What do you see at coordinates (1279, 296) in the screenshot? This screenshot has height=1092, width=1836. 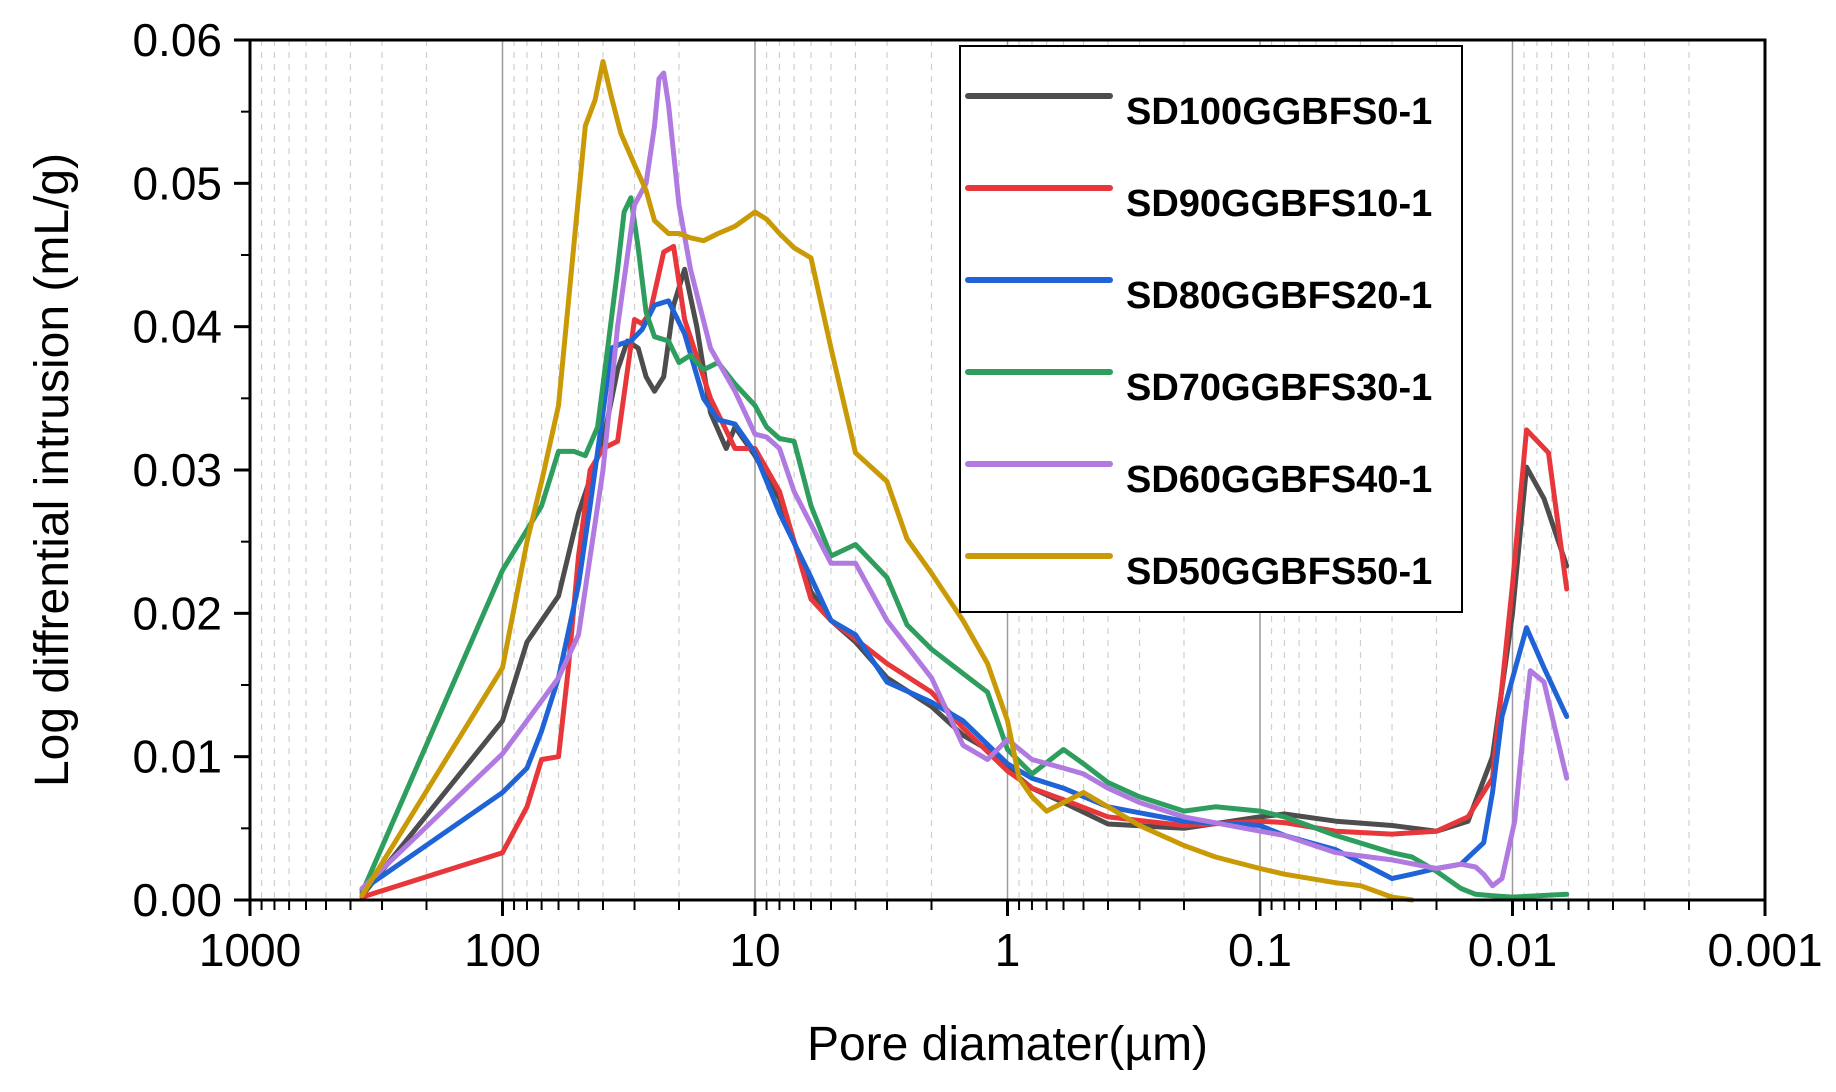 I see `legend-label: SD80GGBFS20-1` at bounding box center [1279, 296].